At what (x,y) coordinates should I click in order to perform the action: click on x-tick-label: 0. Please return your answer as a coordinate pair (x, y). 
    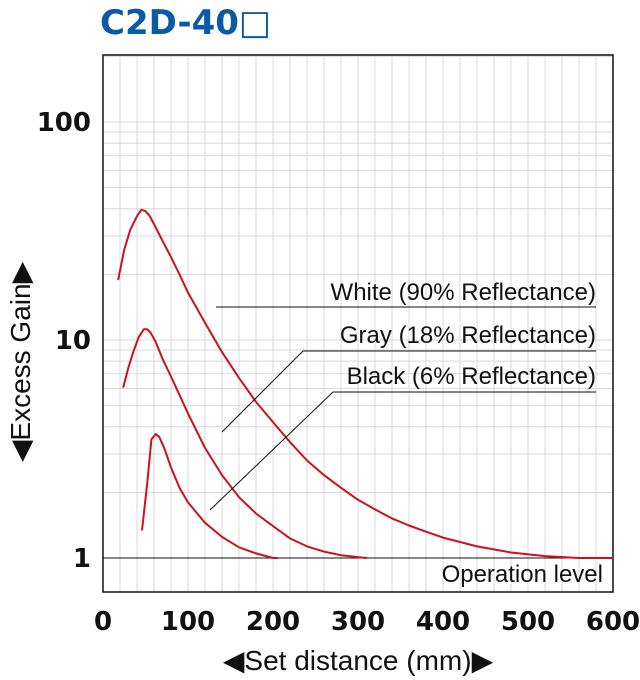
    Looking at the image, I should click on (103, 622).